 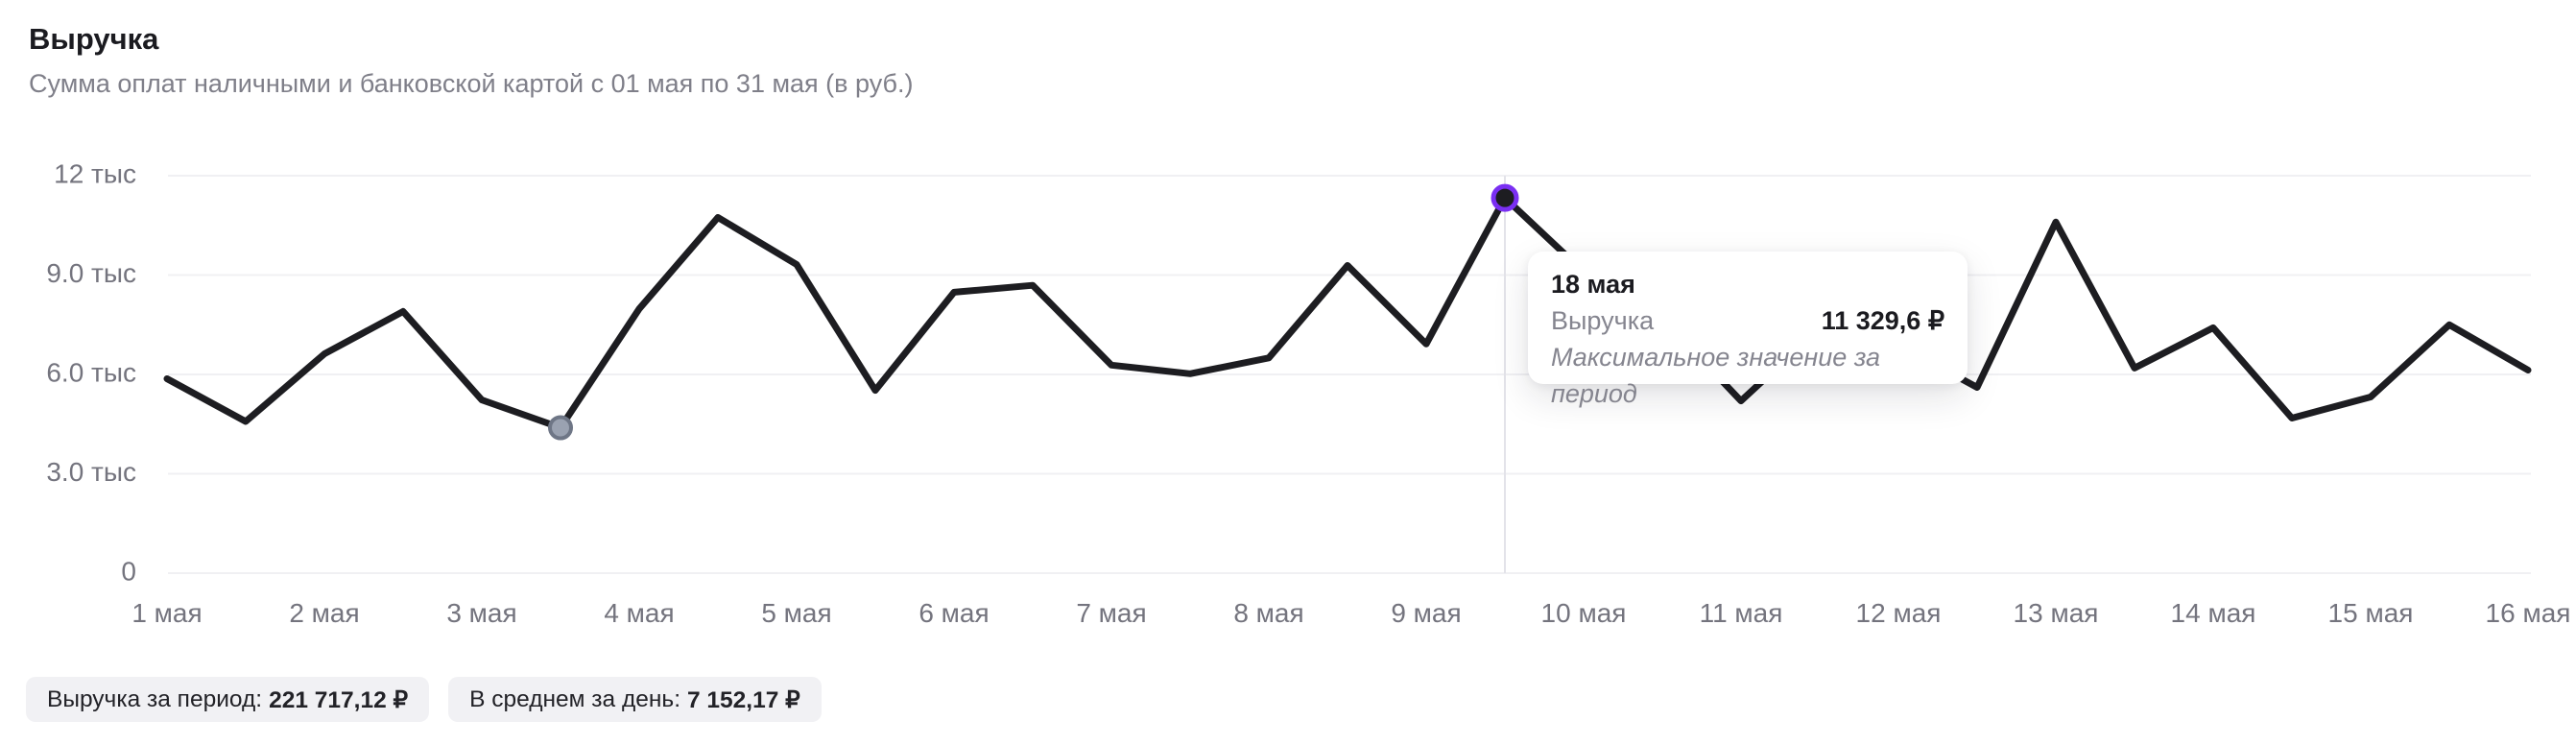 What do you see at coordinates (1747, 320) in the screenshot?
I see `tooltip-value-row: Выручка 11 329,6 ₽` at bounding box center [1747, 320].